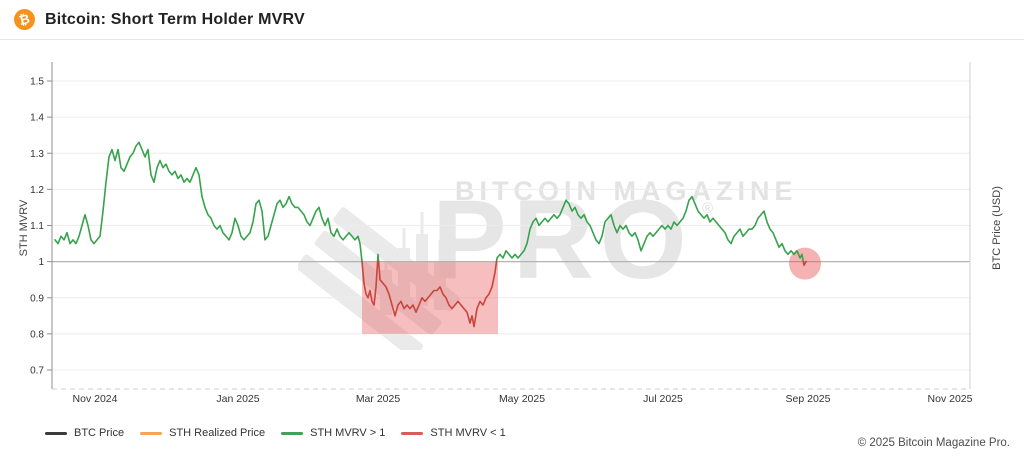  What do you see at coordinates (468, 433) in the screenshot?
I see `legend-label: STH MVRV < 1` at bounding box center [468, 433].